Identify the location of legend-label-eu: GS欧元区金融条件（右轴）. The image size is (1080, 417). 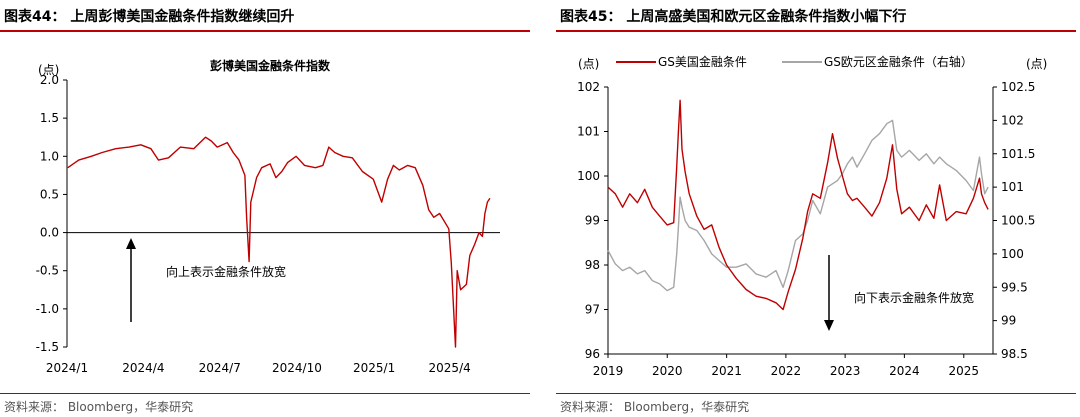
(898, 61).